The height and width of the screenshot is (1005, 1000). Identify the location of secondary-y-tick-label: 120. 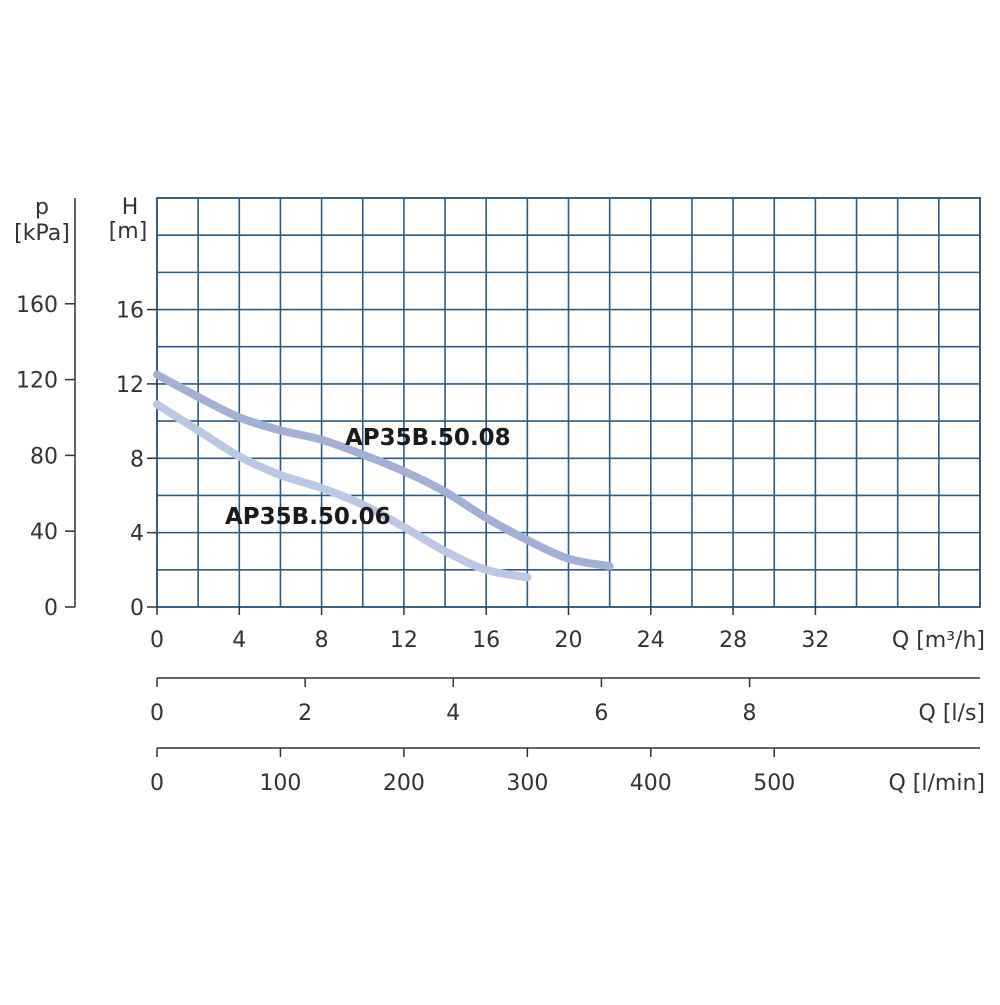
(37, 381).